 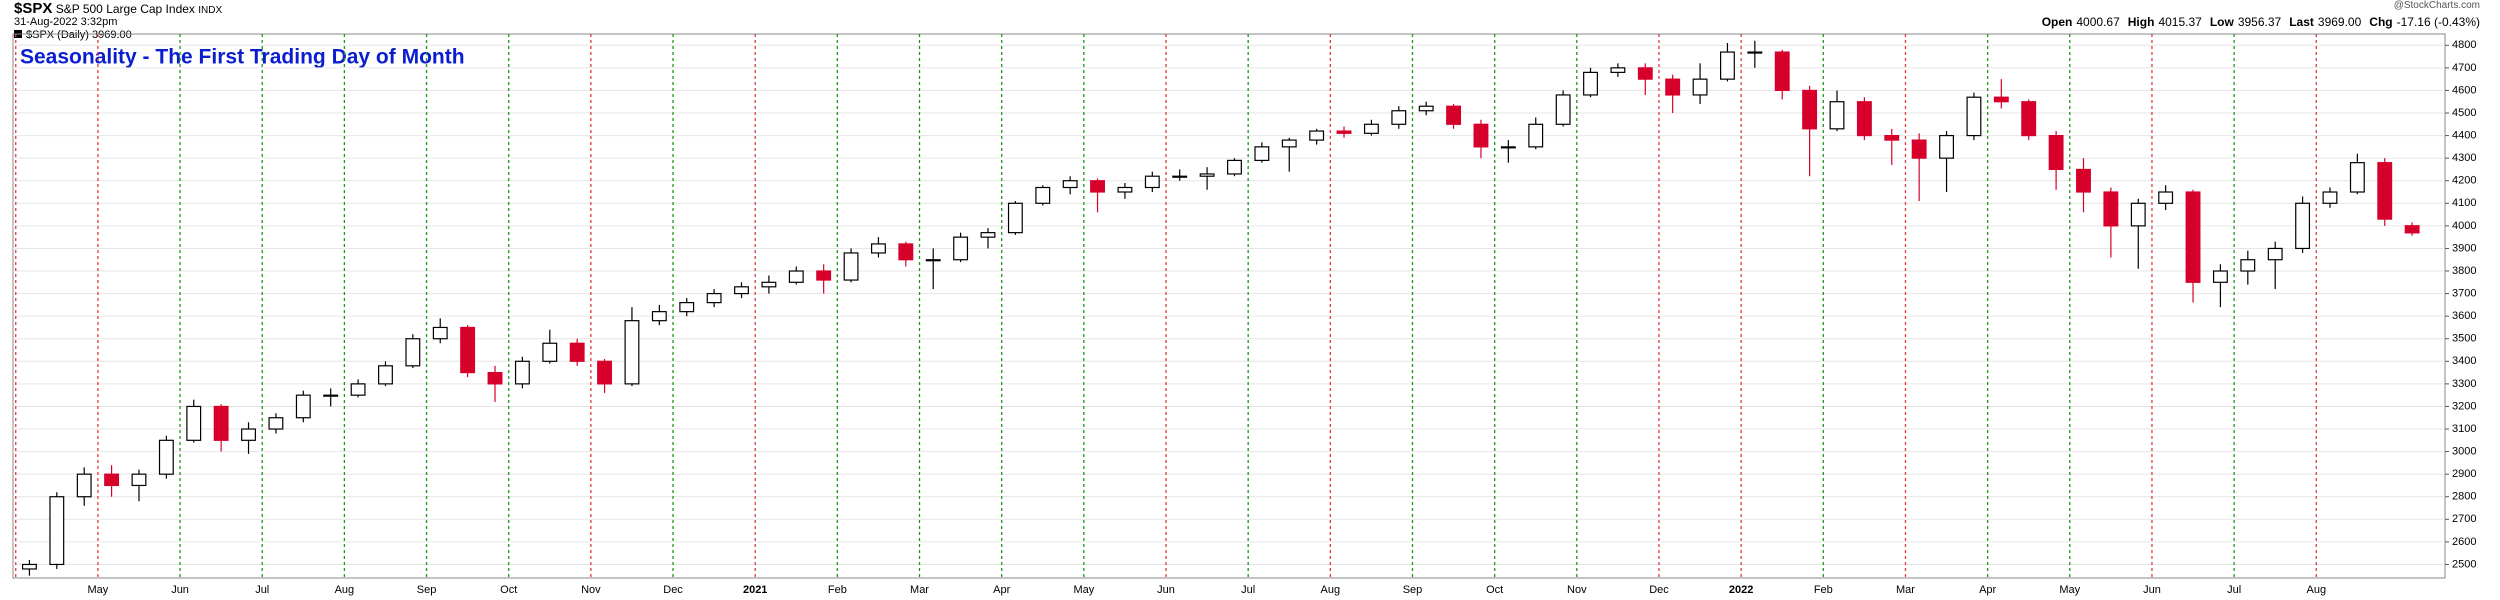 What do you see at coordinates (2436, 5) in the screenshot?
I see `copyright: @StockCharts.com` at bounding box center [2436, 5].